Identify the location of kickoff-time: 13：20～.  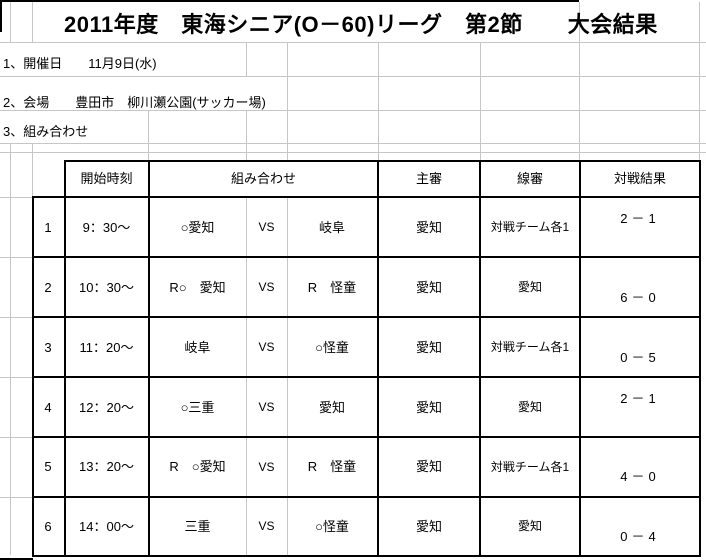
(106, 467).